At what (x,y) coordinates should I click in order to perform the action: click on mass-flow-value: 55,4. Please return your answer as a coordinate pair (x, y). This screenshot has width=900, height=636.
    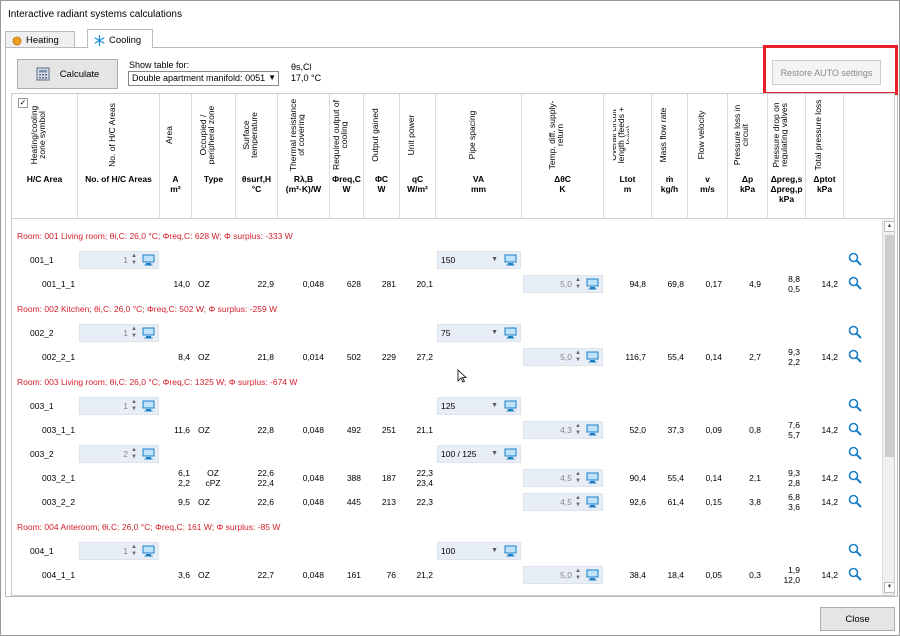
    Looking at the image, I should click on (675, 357).